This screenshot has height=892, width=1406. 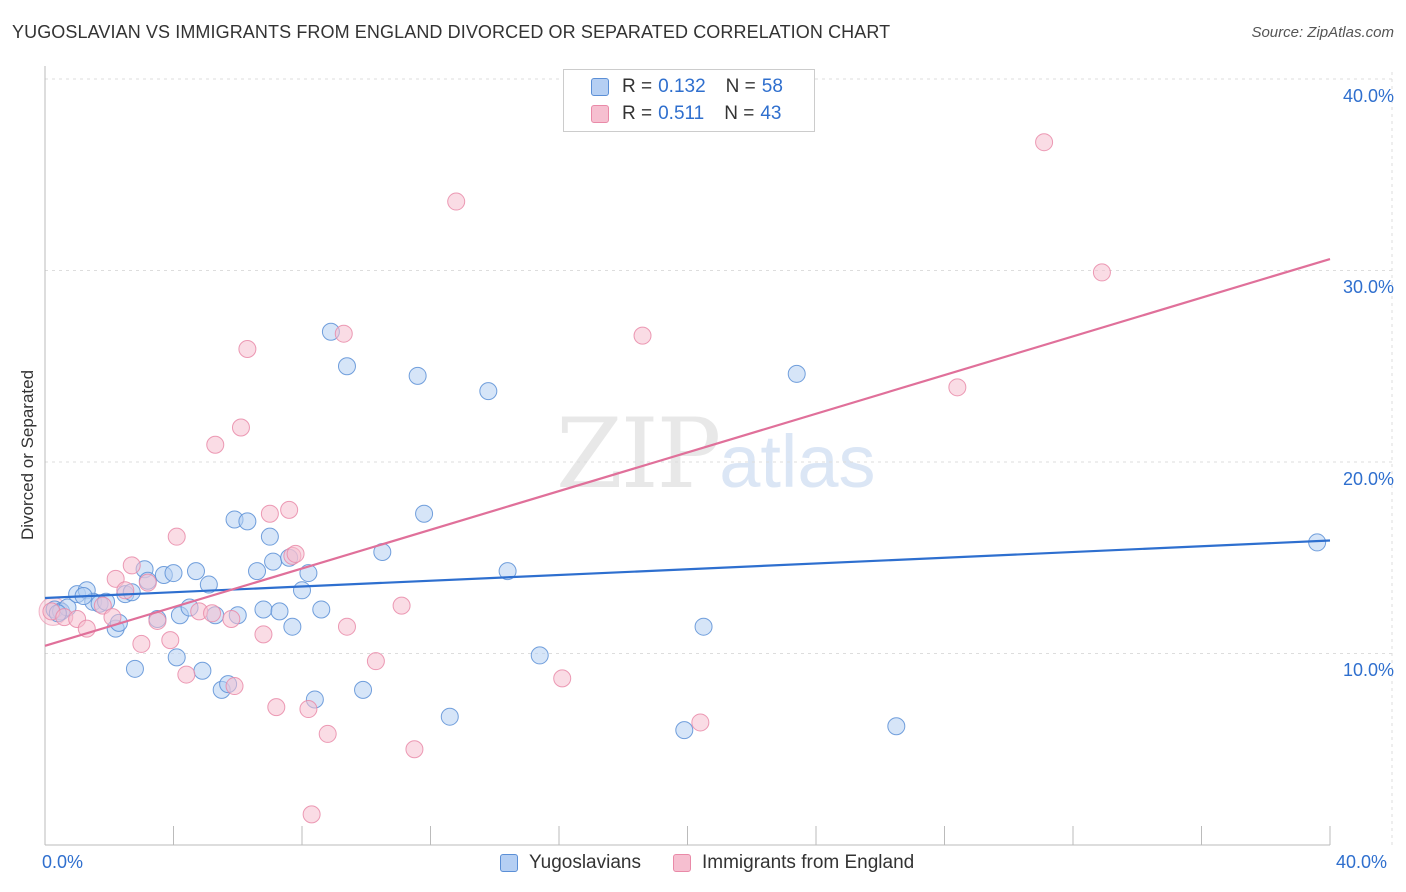 I want to click on legend-row-england: R = 0.511 N = 43, so click(x=673, y=114).